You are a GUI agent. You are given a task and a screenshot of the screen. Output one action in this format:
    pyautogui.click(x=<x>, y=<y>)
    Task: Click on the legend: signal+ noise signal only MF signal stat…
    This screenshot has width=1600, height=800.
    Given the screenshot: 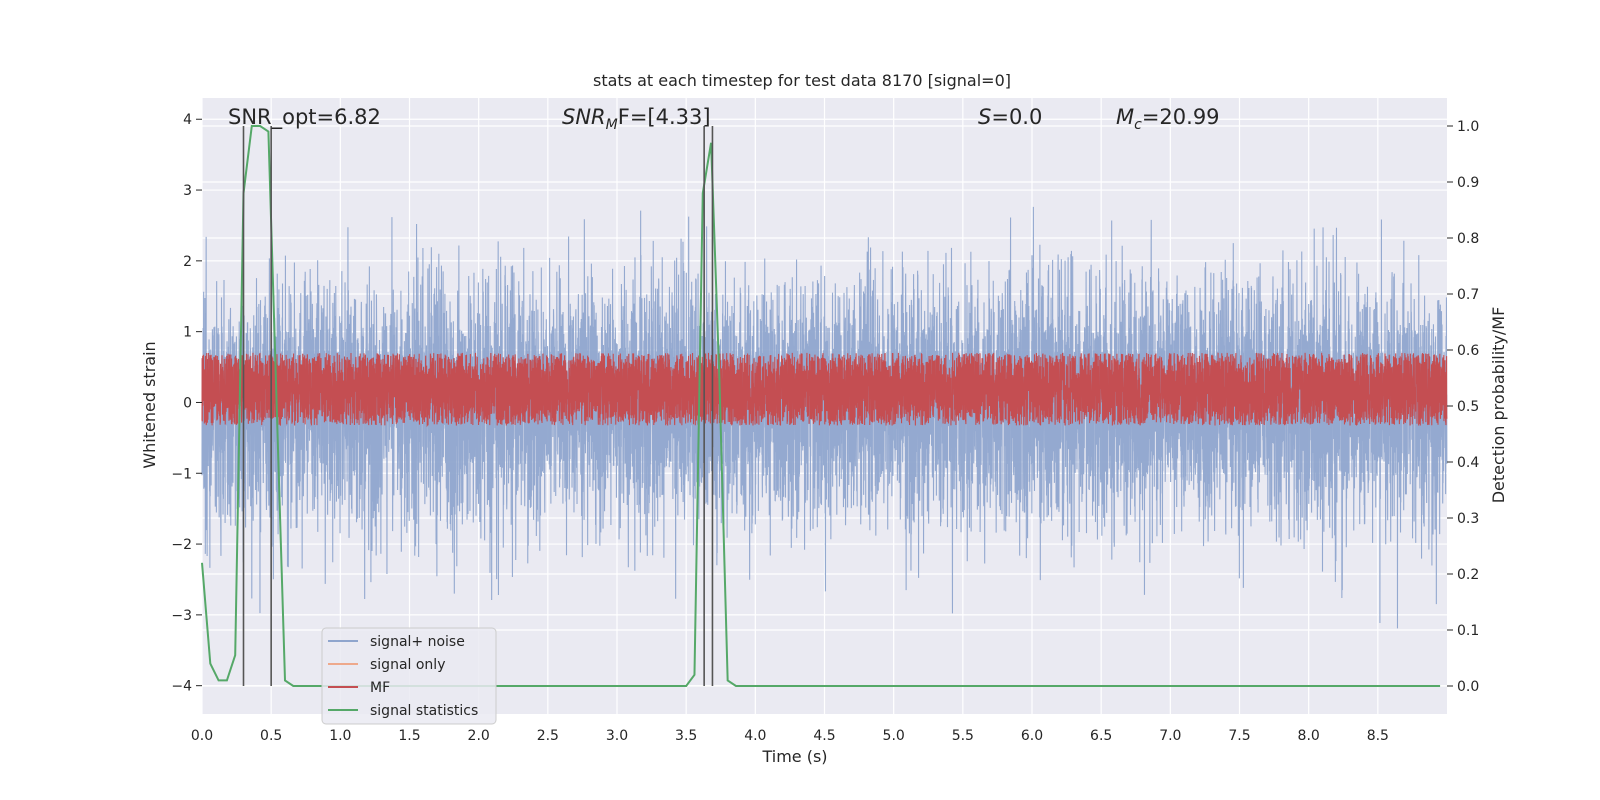 What is the action you would take?
    pyautogui.click(x=409, y=676)
    